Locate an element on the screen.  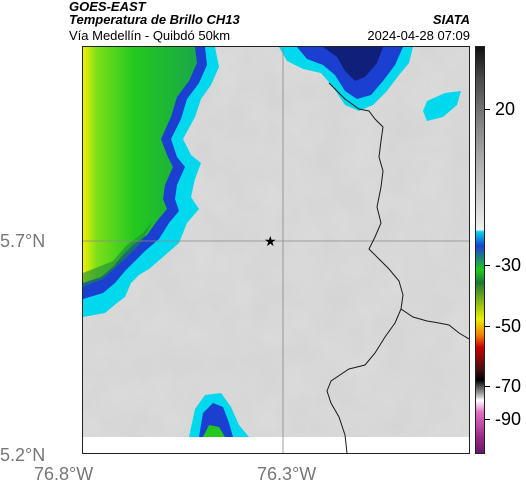
satellite-title: GOES-EAST is located at coordinates (107, 7).